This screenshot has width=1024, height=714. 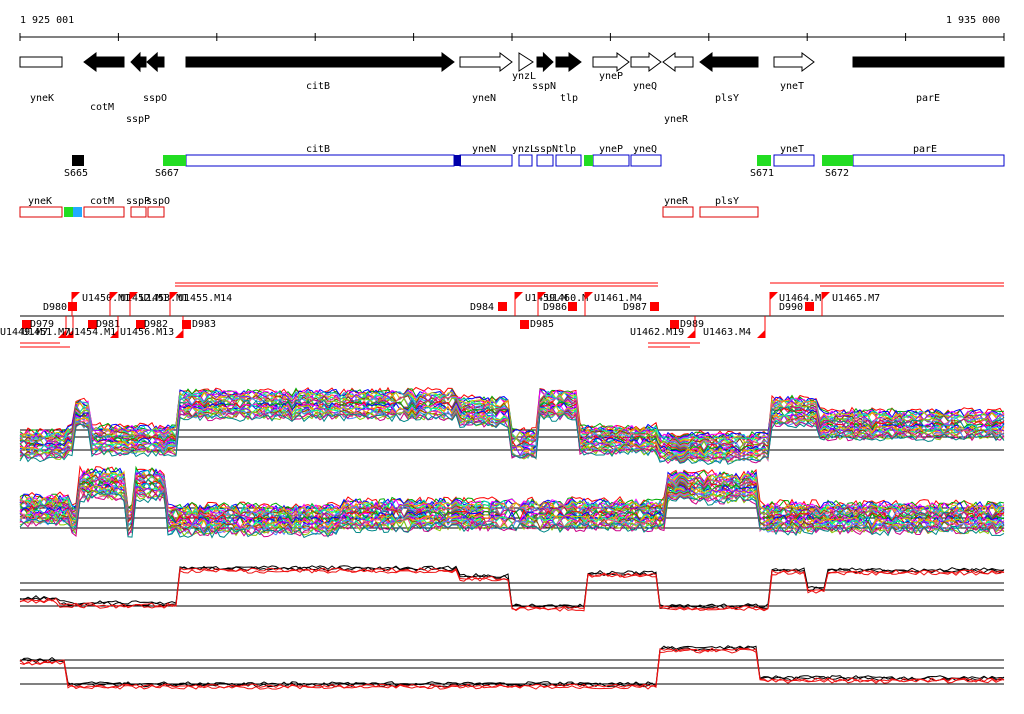 I want to click on feature-U1462.M19: U1462.M19, so click(x=663, y=327).